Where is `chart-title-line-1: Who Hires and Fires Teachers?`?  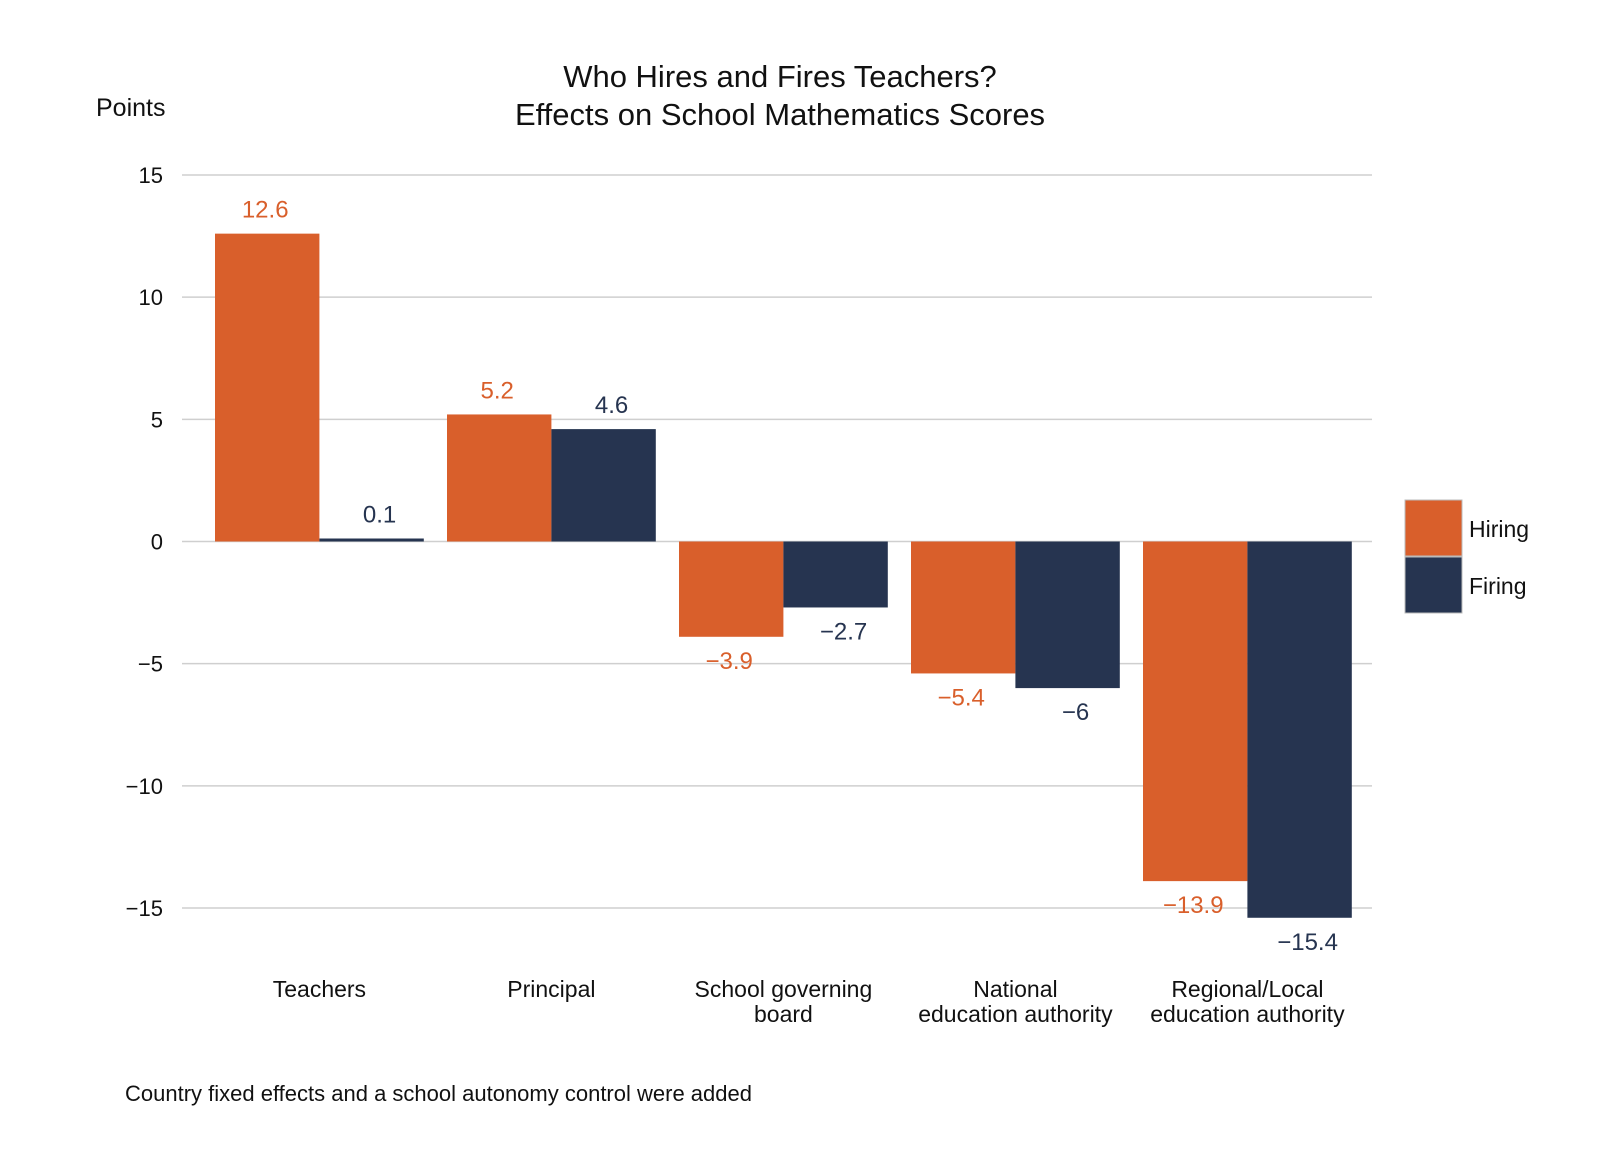
chart-title-line-1: Who Hires and Fires Teachers? is located at coordinates (780, 76).